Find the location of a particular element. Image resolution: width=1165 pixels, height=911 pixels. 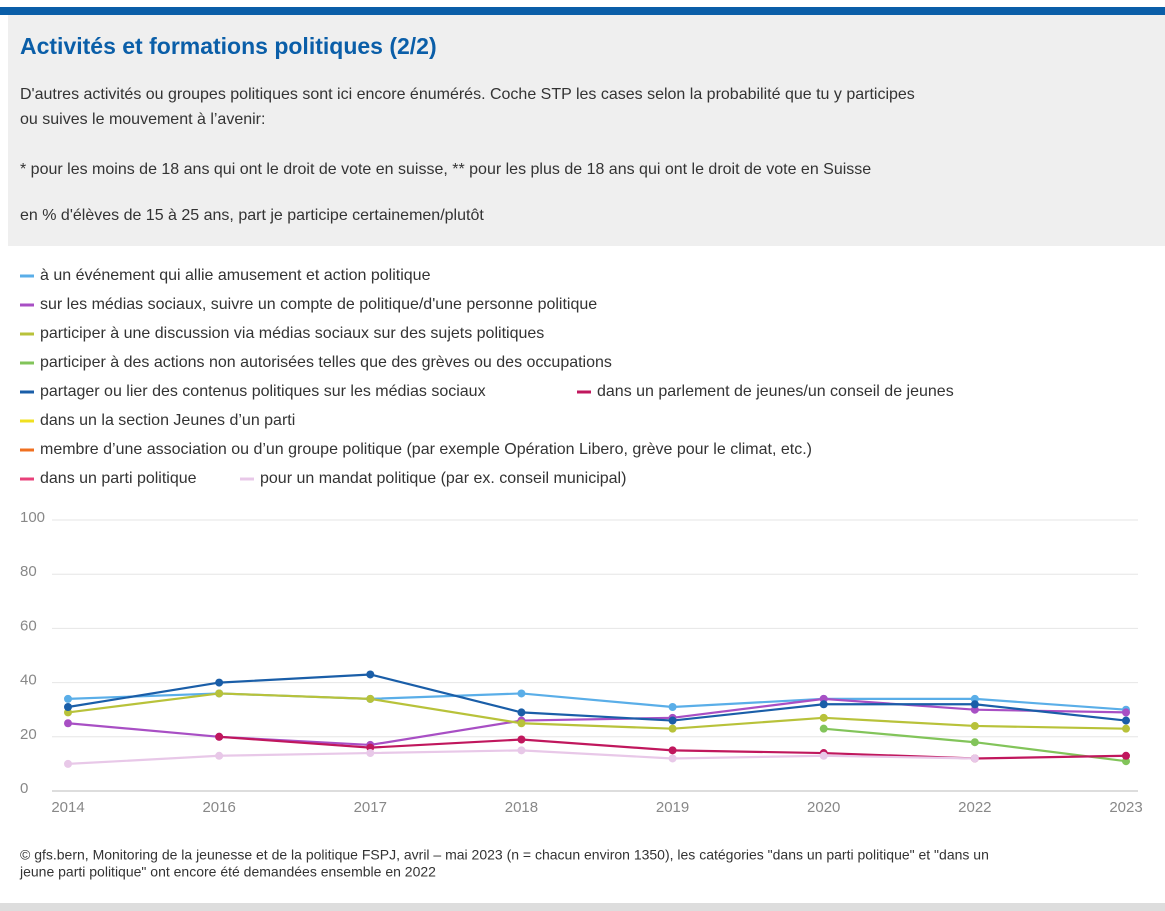

y-tick-label: 40 is located at coordinates (28, 680).